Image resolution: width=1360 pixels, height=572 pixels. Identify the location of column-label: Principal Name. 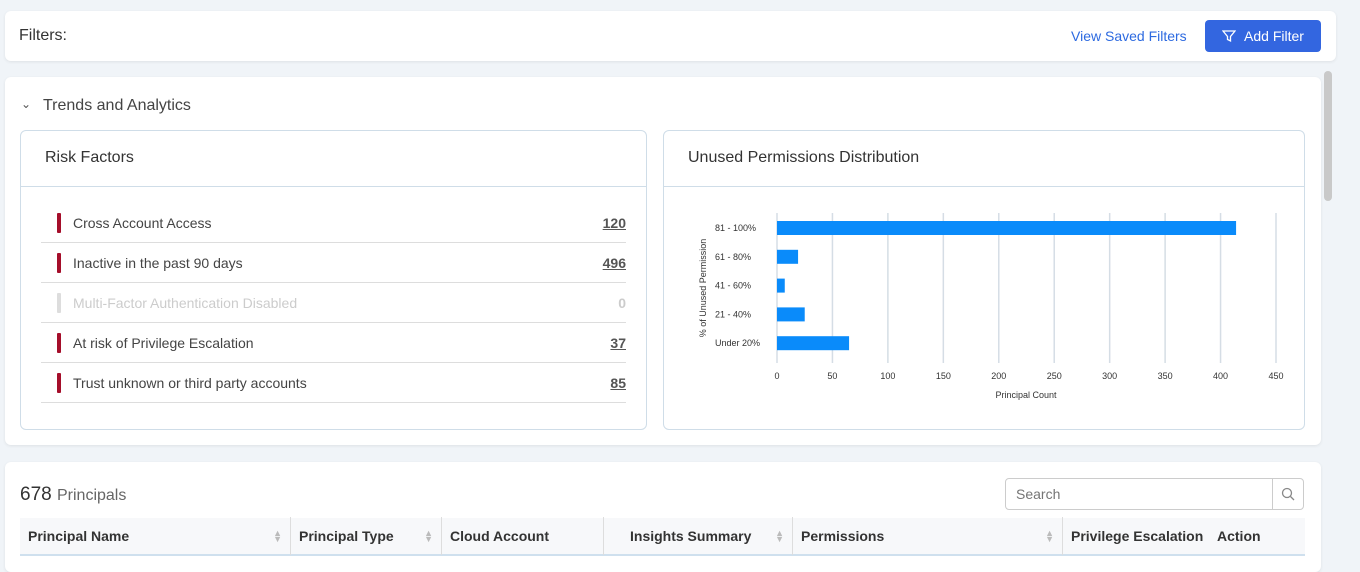
(79, 536).